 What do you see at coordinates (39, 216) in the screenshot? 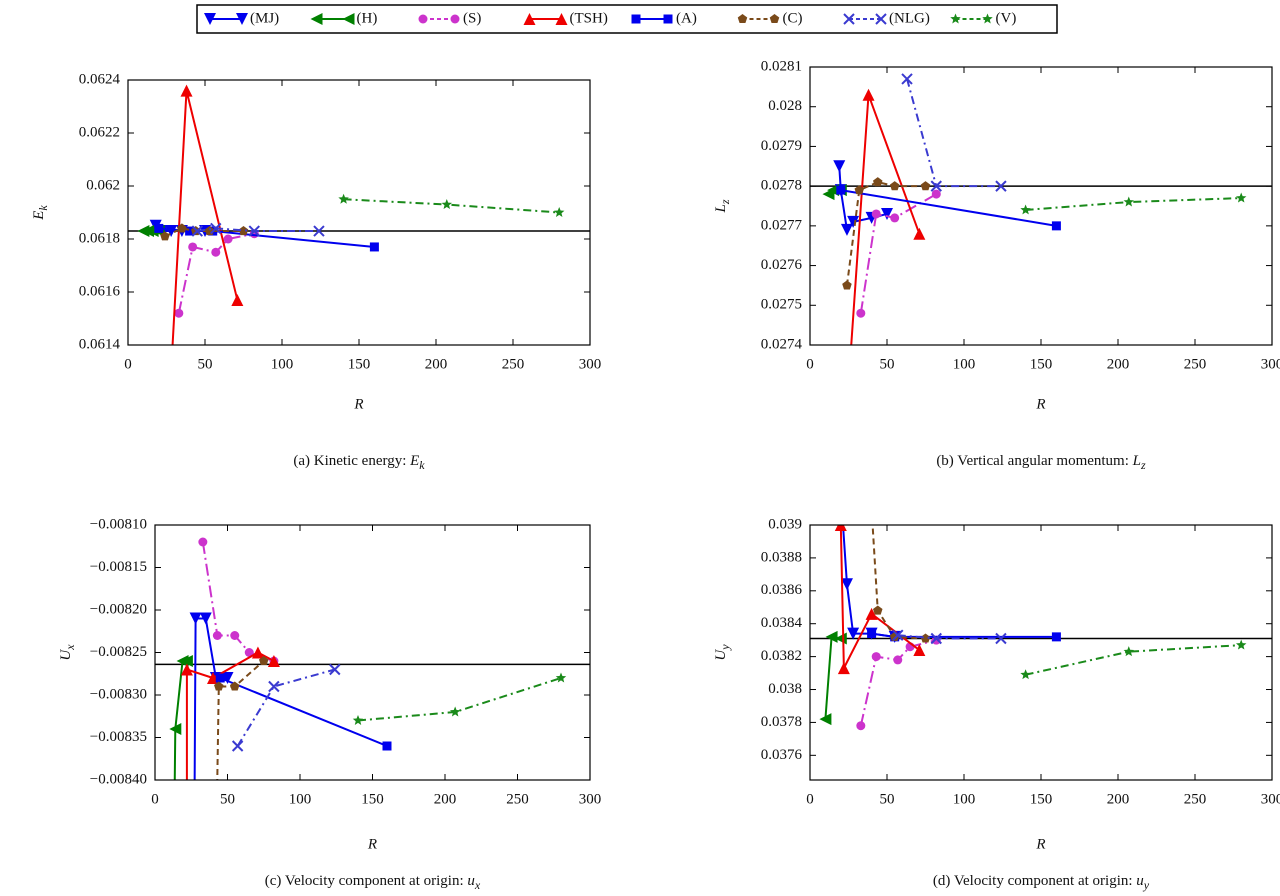
I see `y-axis-label-main: E` at bounding box center [39, 216].